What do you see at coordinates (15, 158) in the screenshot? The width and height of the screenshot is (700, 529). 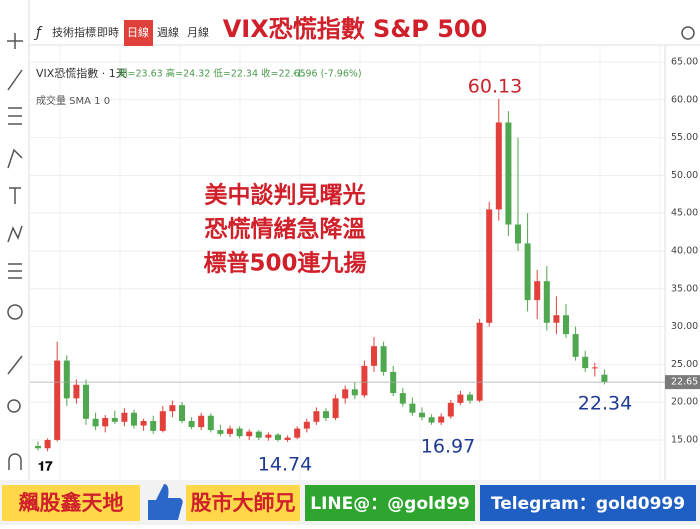 I see `tool-brush` at bounding box center [15, 158].